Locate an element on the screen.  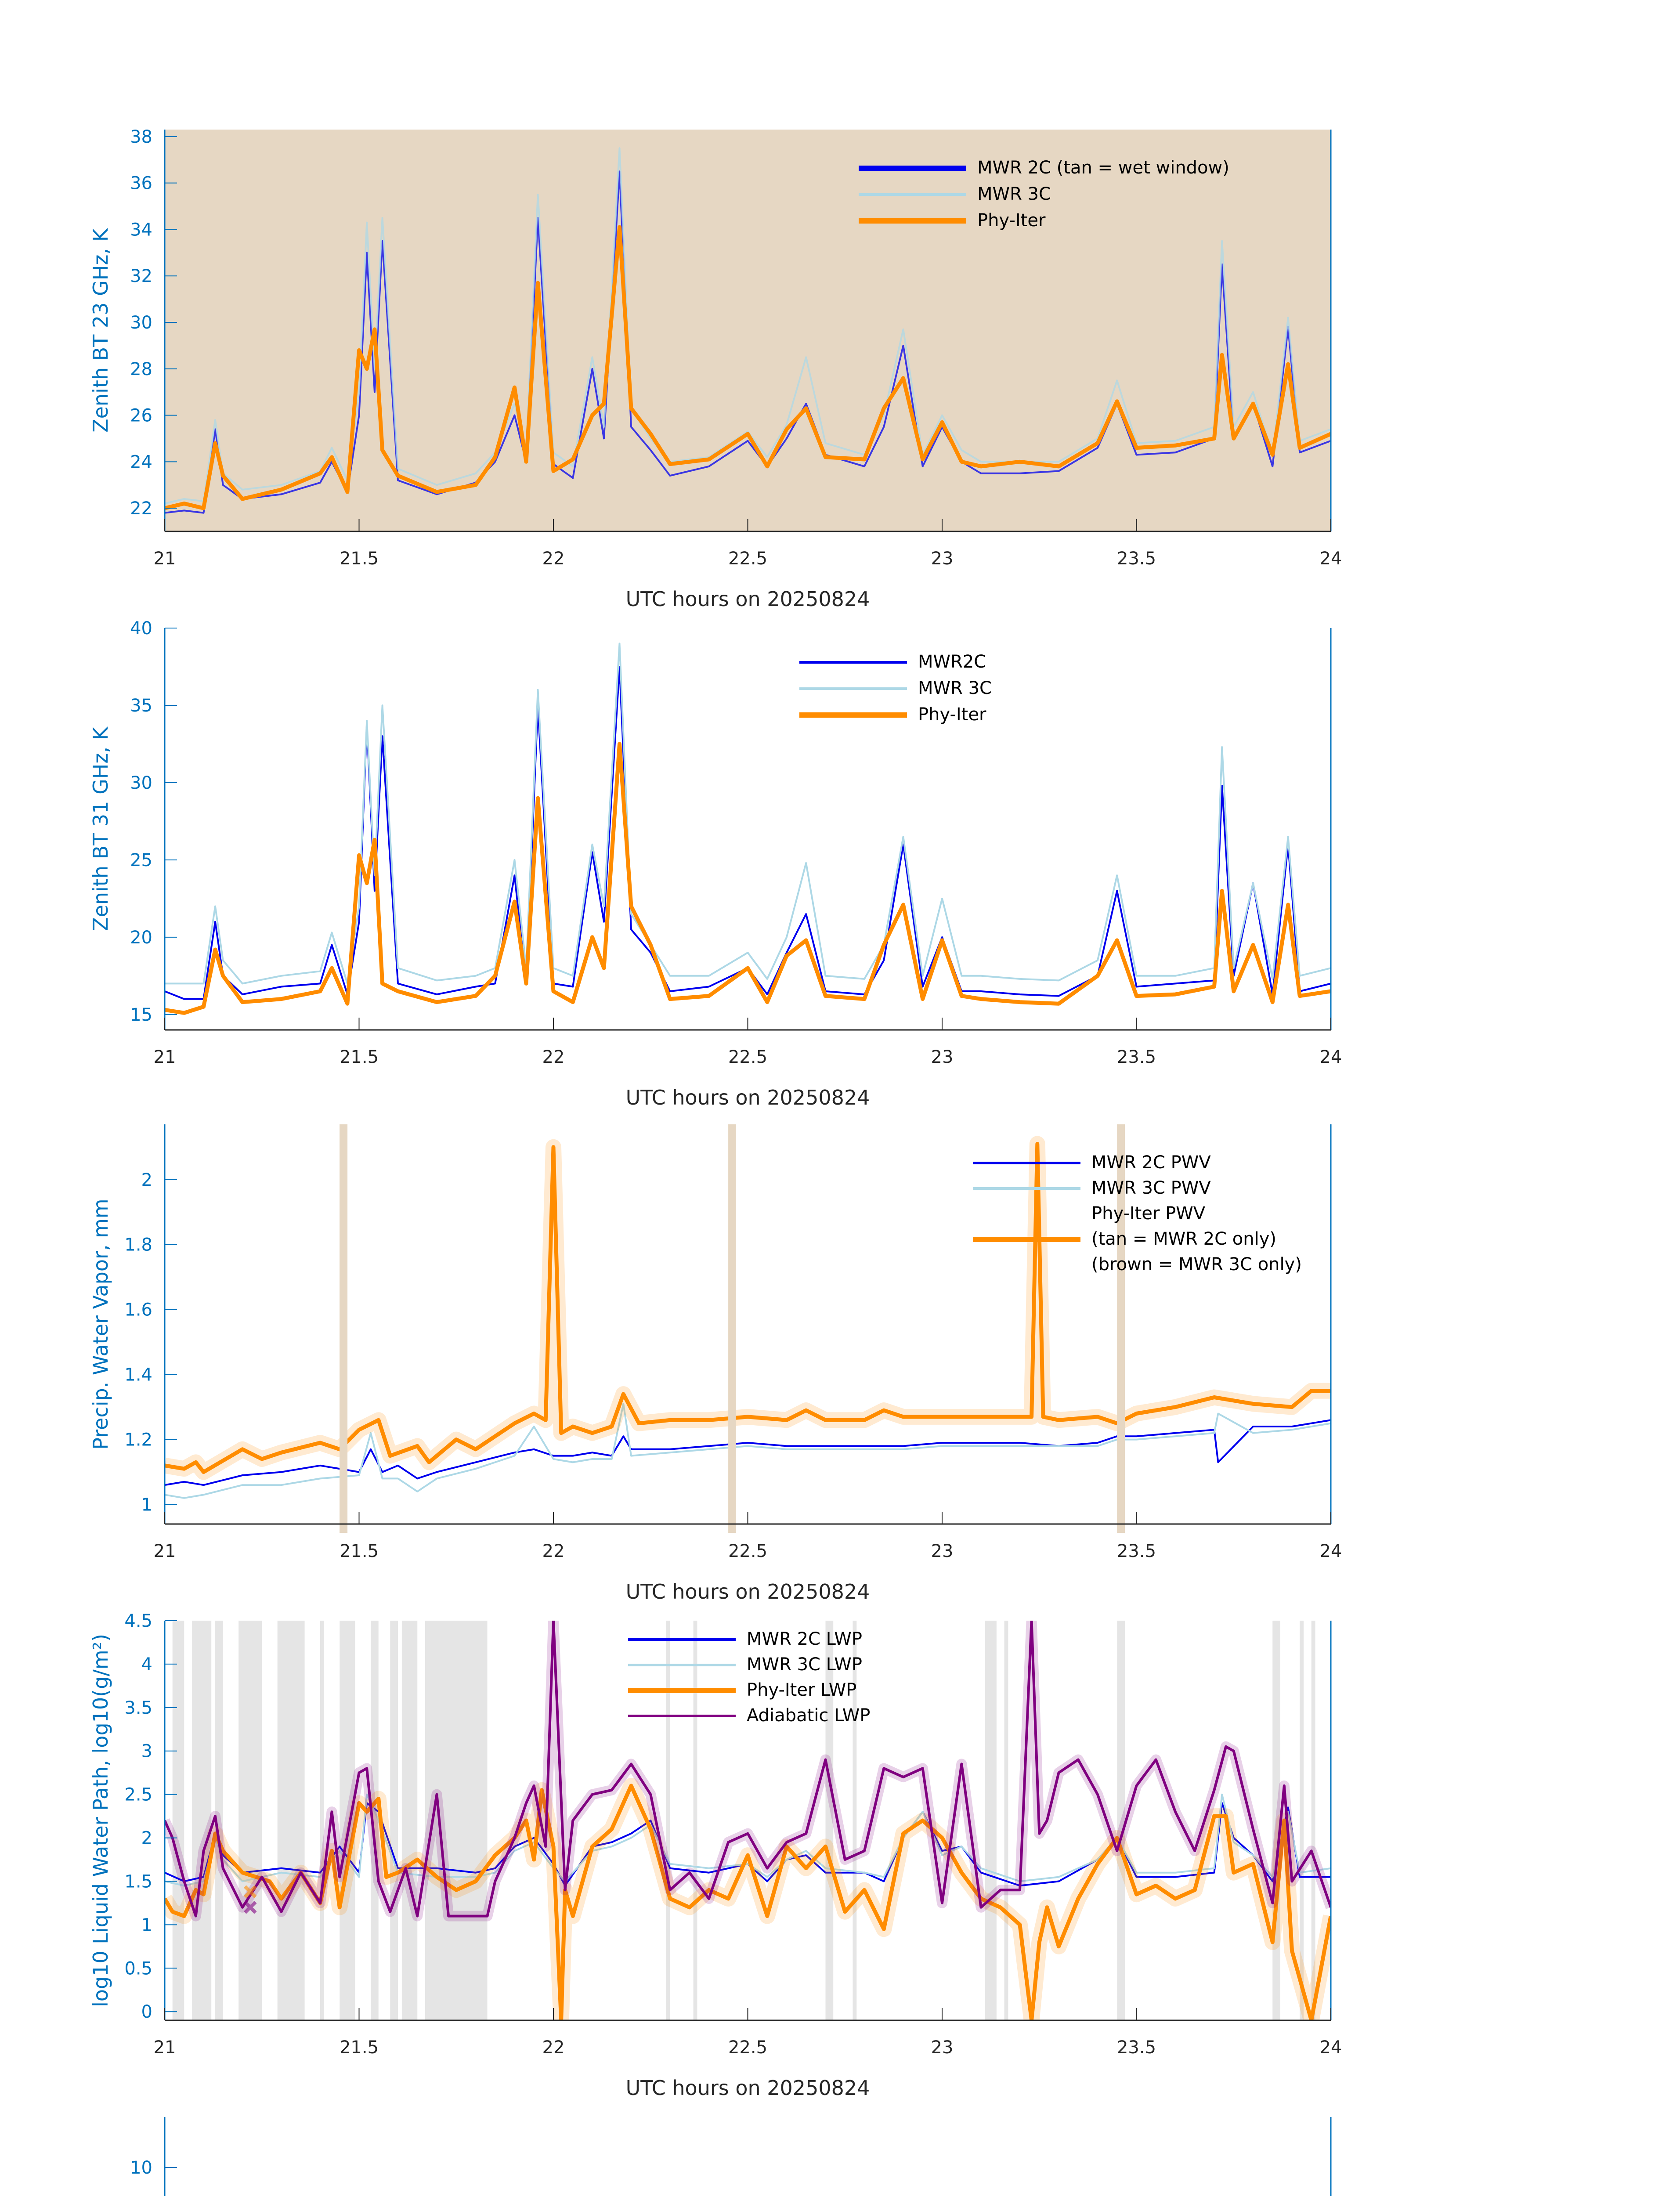
y-tick-label: 36 is located at coordinates (141, 183).